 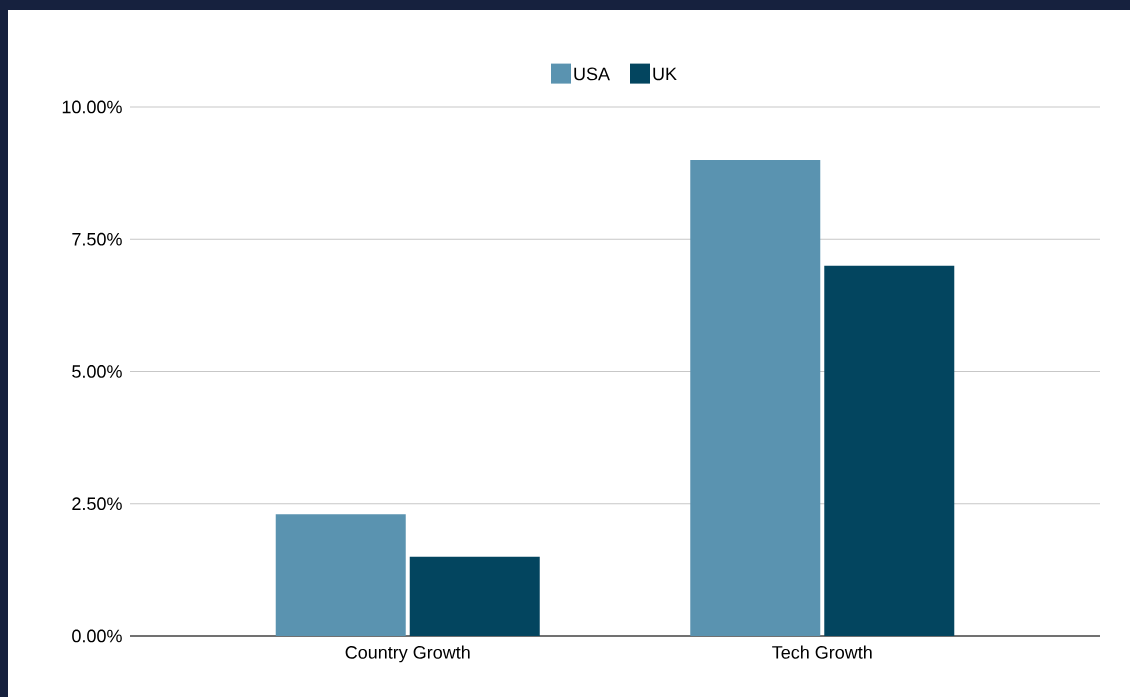 I want to click on y-tick-label: 5.00%, so click(x=97, y=371).